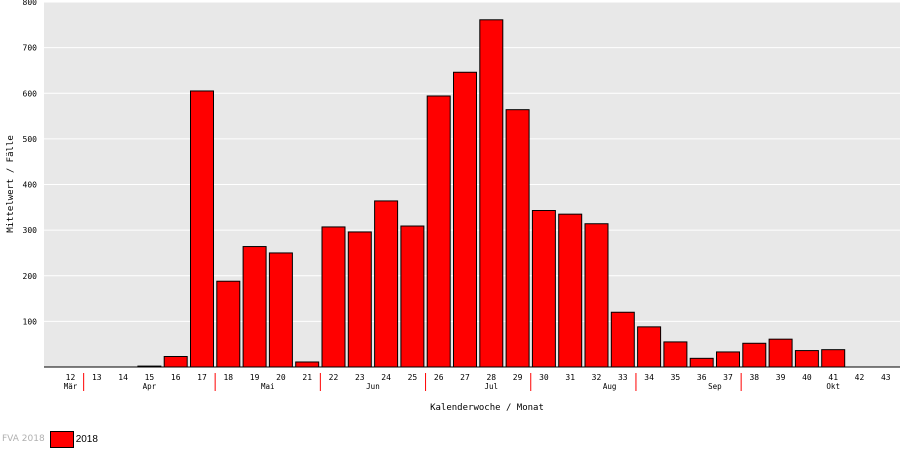  Describe the element at coordinates (23, 439) in the screenshot. I see `credit-text: FVA 2018` at that location.